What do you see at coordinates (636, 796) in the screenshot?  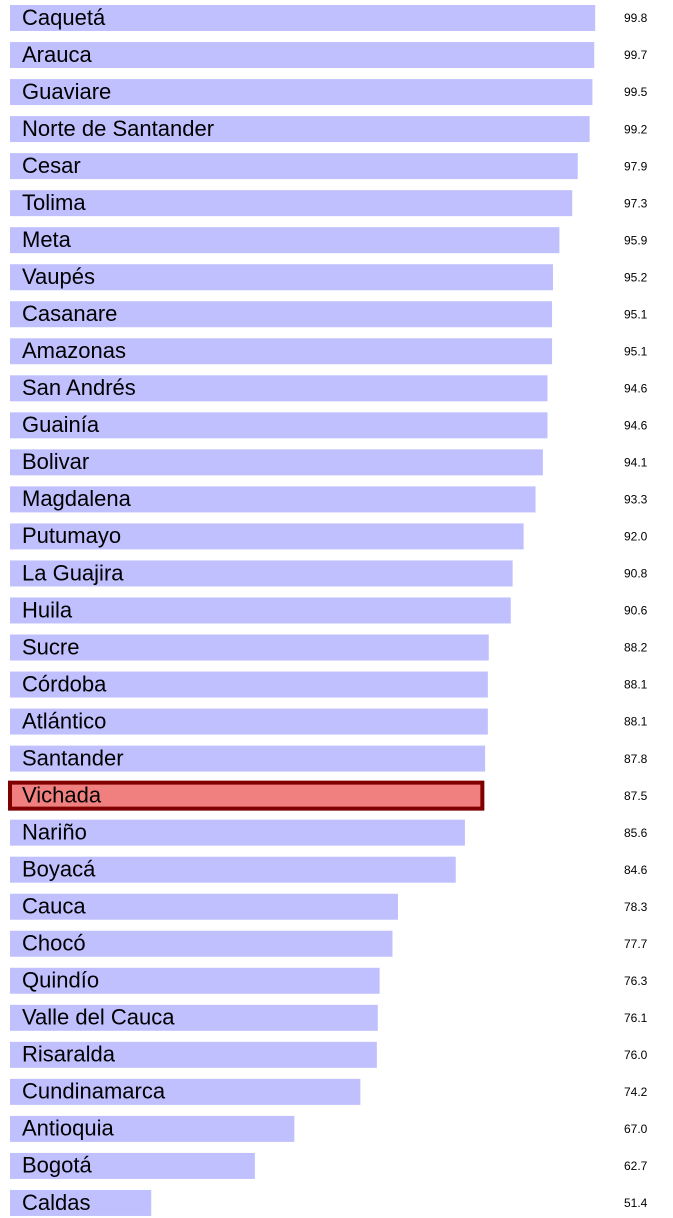 I see `value-label: 87.5` at bounding box center [636, 796].